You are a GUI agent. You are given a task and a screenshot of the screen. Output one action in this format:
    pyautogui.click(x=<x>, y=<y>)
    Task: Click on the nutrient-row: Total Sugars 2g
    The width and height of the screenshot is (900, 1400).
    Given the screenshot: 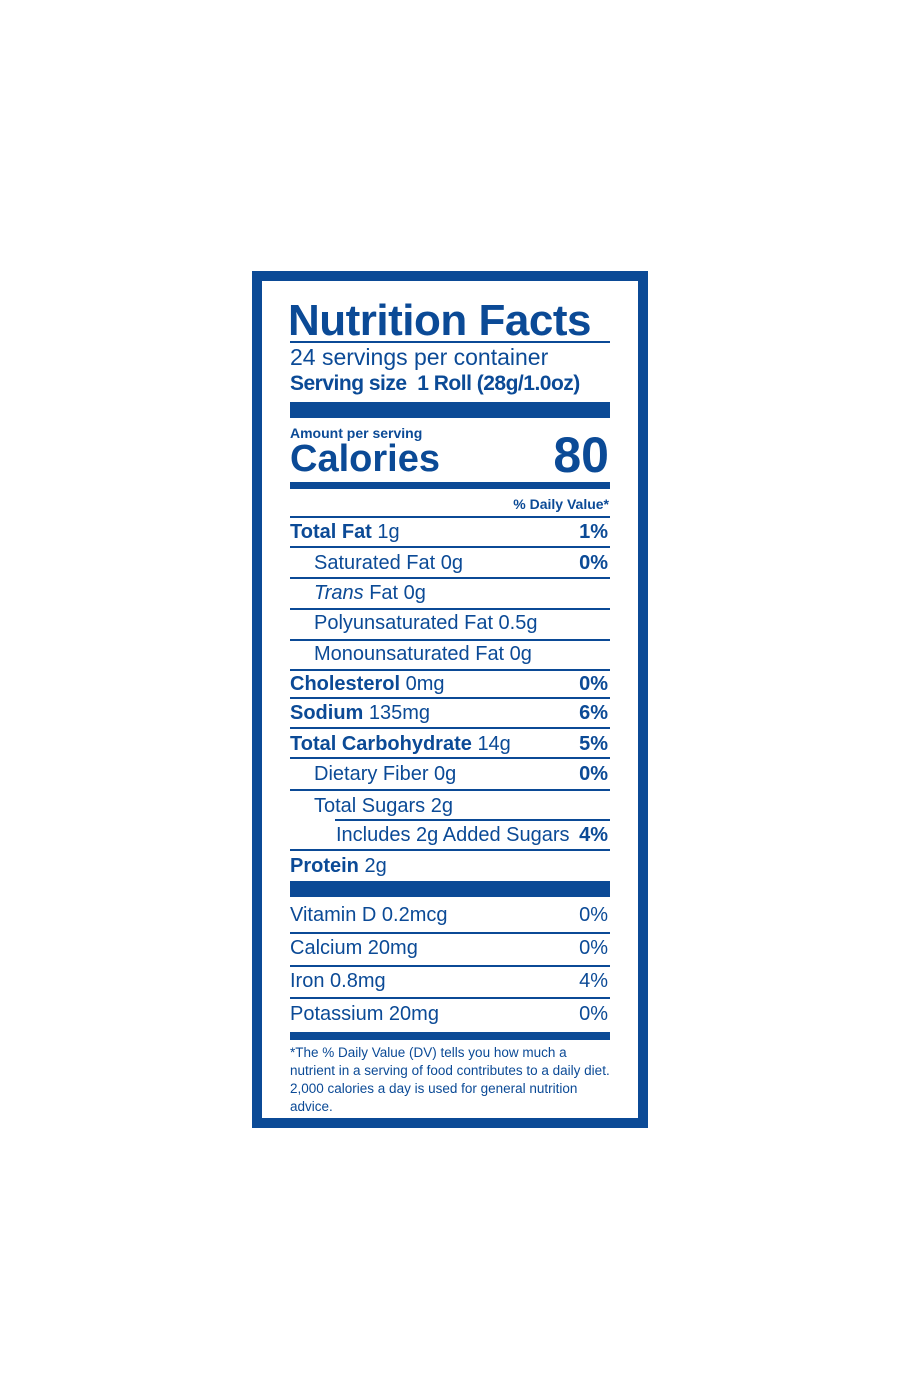 What is the action you would take?
    pyautogui.click(x=450, y=806)
    